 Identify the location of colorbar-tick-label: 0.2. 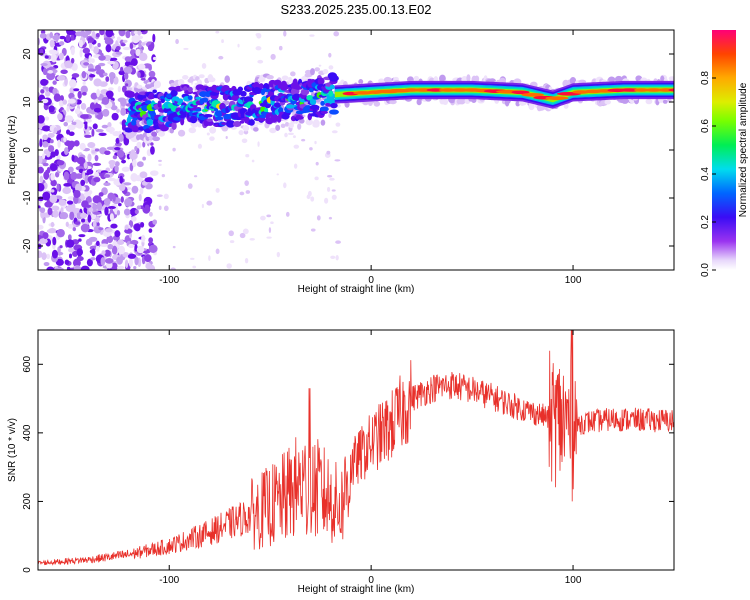
(705, 222).